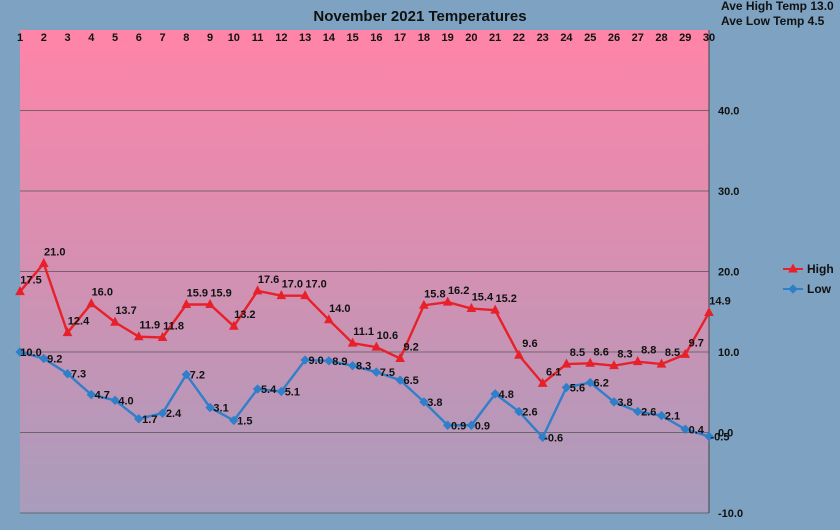 This screenshot has width=840, height=530. Describe the element at coordinates (725, 434) in the screenshot. I see `y-tick-label: 0.0` at that location.